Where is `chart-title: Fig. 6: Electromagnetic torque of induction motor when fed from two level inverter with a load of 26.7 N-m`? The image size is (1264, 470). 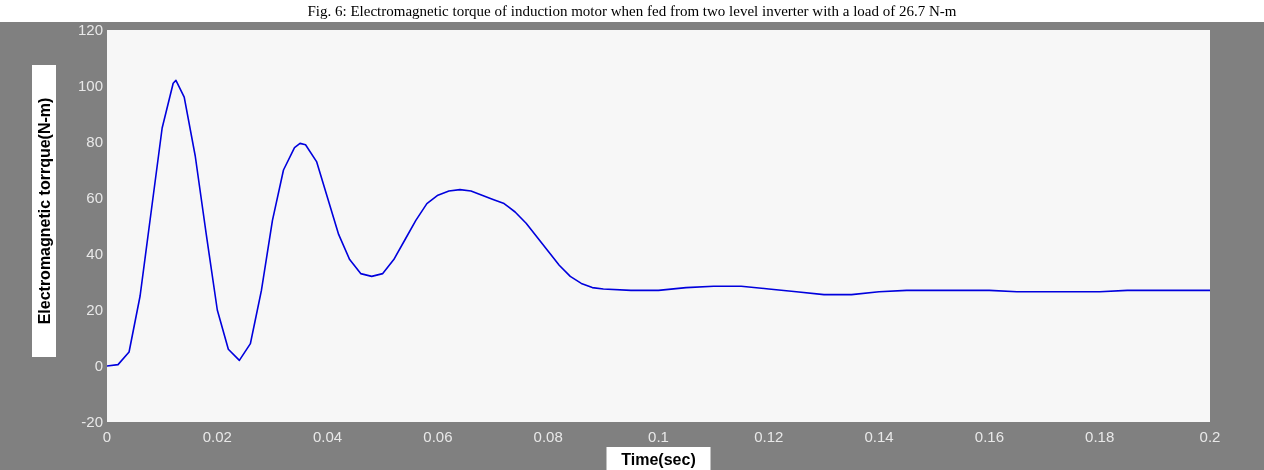
chart-title: Fig. 6: Electromagnetic torque of induction motor when fed from two level inverter with a load of 26.7 N-m is located at coordinates (632, 11).